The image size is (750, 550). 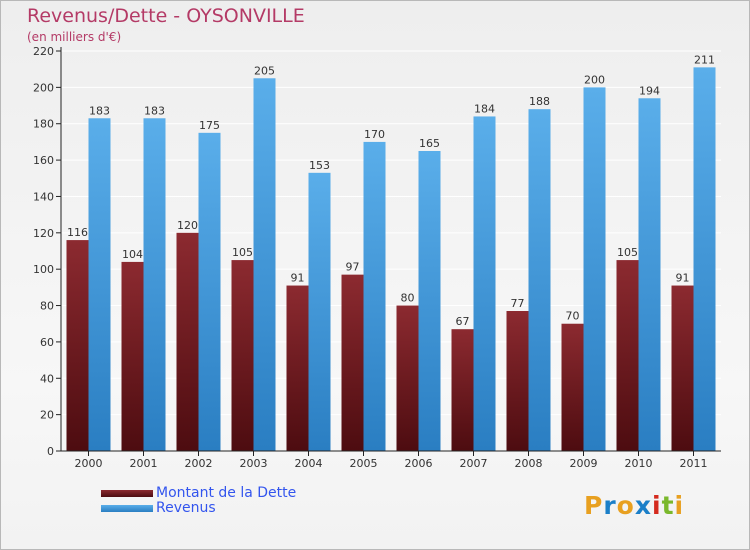 What do you see at coordinates (649, 90) in the screenshot?
I see `data-label-revenus: 194` at bounding box center [649, 90].